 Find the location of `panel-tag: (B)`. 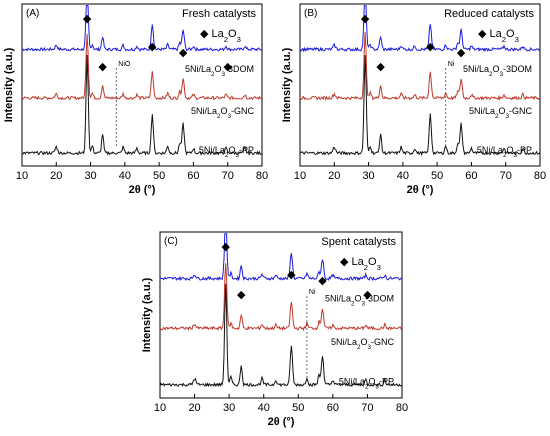

panel-tag: (B) is located at coordinates (310, 13).